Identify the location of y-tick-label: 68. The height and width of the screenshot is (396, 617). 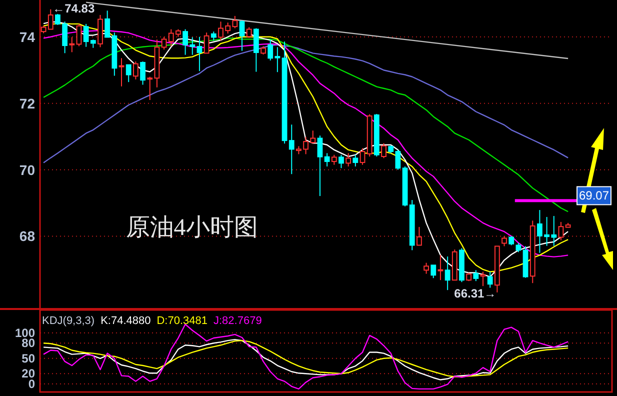
(27, 236).